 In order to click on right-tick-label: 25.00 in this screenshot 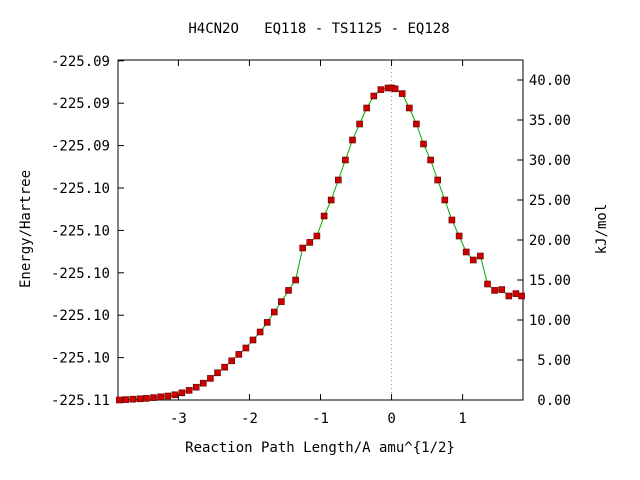, I will do `click(550, 201)`.